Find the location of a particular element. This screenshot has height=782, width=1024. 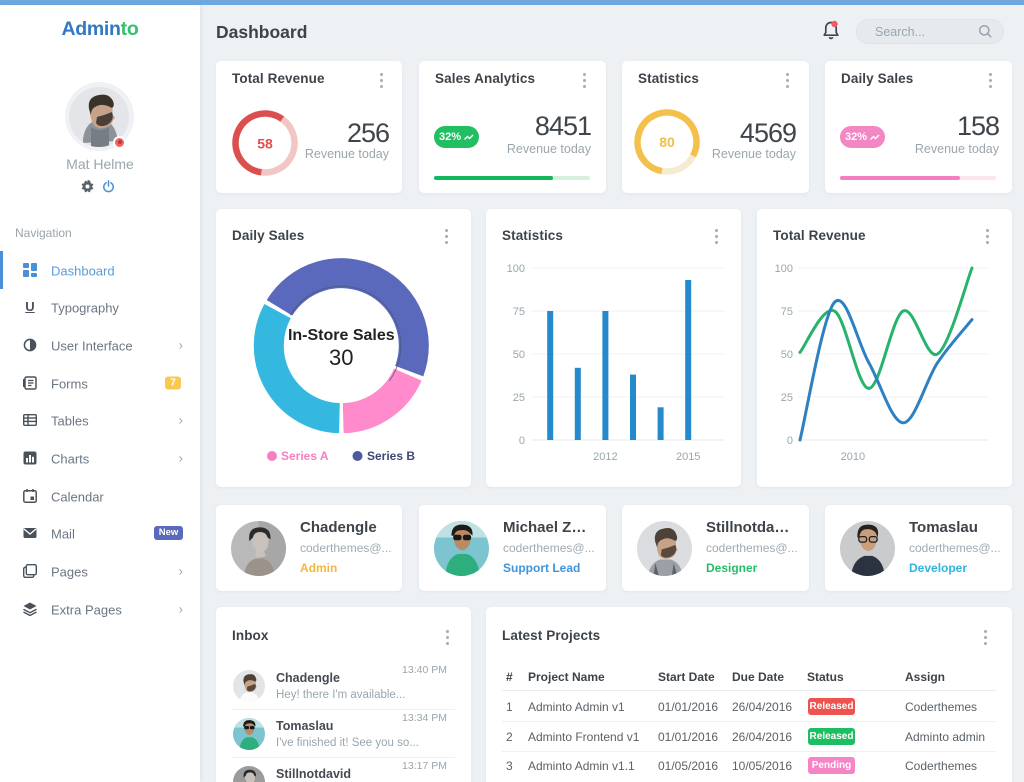

svg-text: 80 is located at coordinates (667, 142).